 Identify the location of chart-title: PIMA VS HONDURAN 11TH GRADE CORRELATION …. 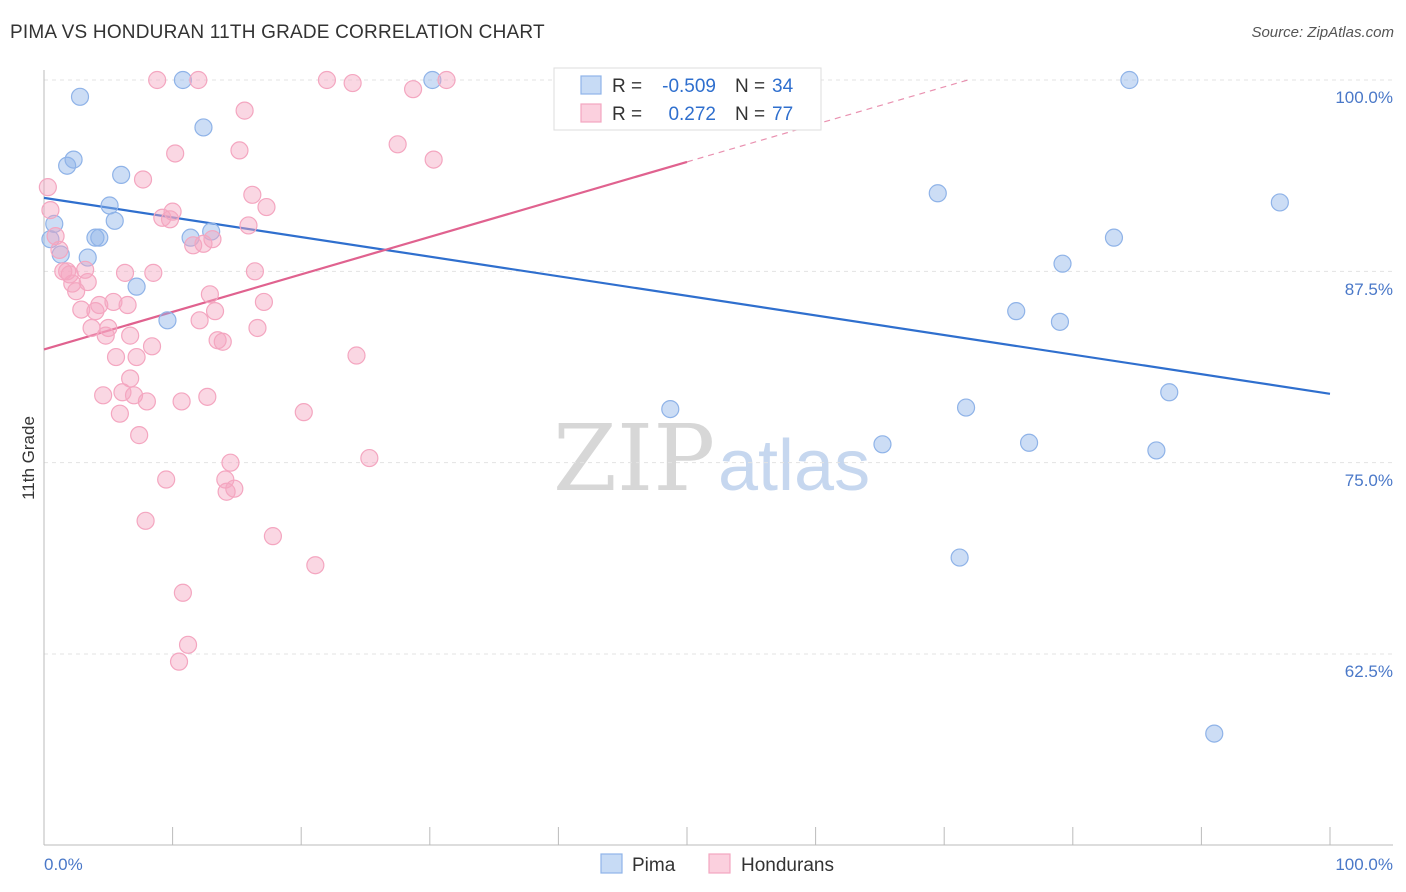
(277, 32).